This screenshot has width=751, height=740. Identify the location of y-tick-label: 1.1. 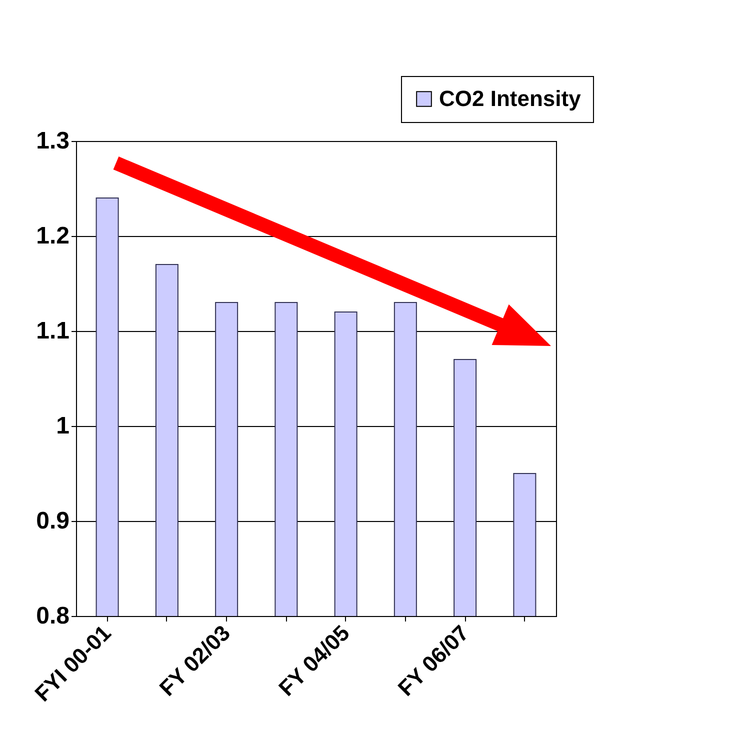
(53, 331).